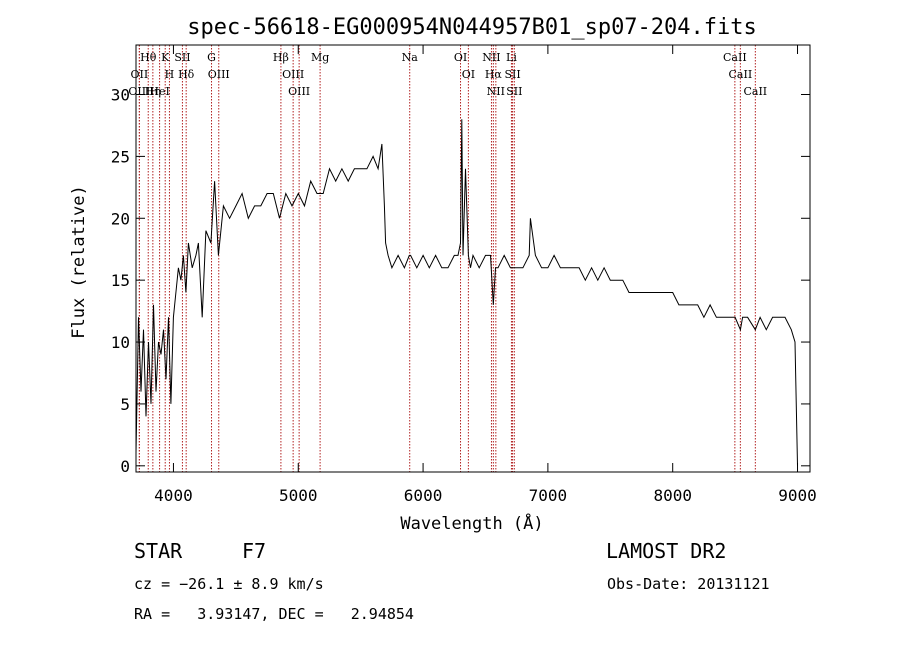 This screenshot has width=900, height=649. What do you see at coordinates (148, 57) in the screenshot?
I see `spectral-line-label: Hθ` at bounding box center [148, 57].